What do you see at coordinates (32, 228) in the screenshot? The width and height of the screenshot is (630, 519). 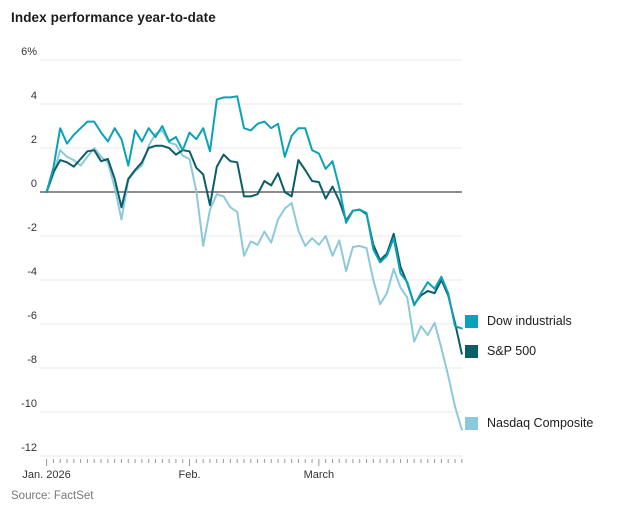 I see `svg-text: -2` at bounding box center [32, 228].